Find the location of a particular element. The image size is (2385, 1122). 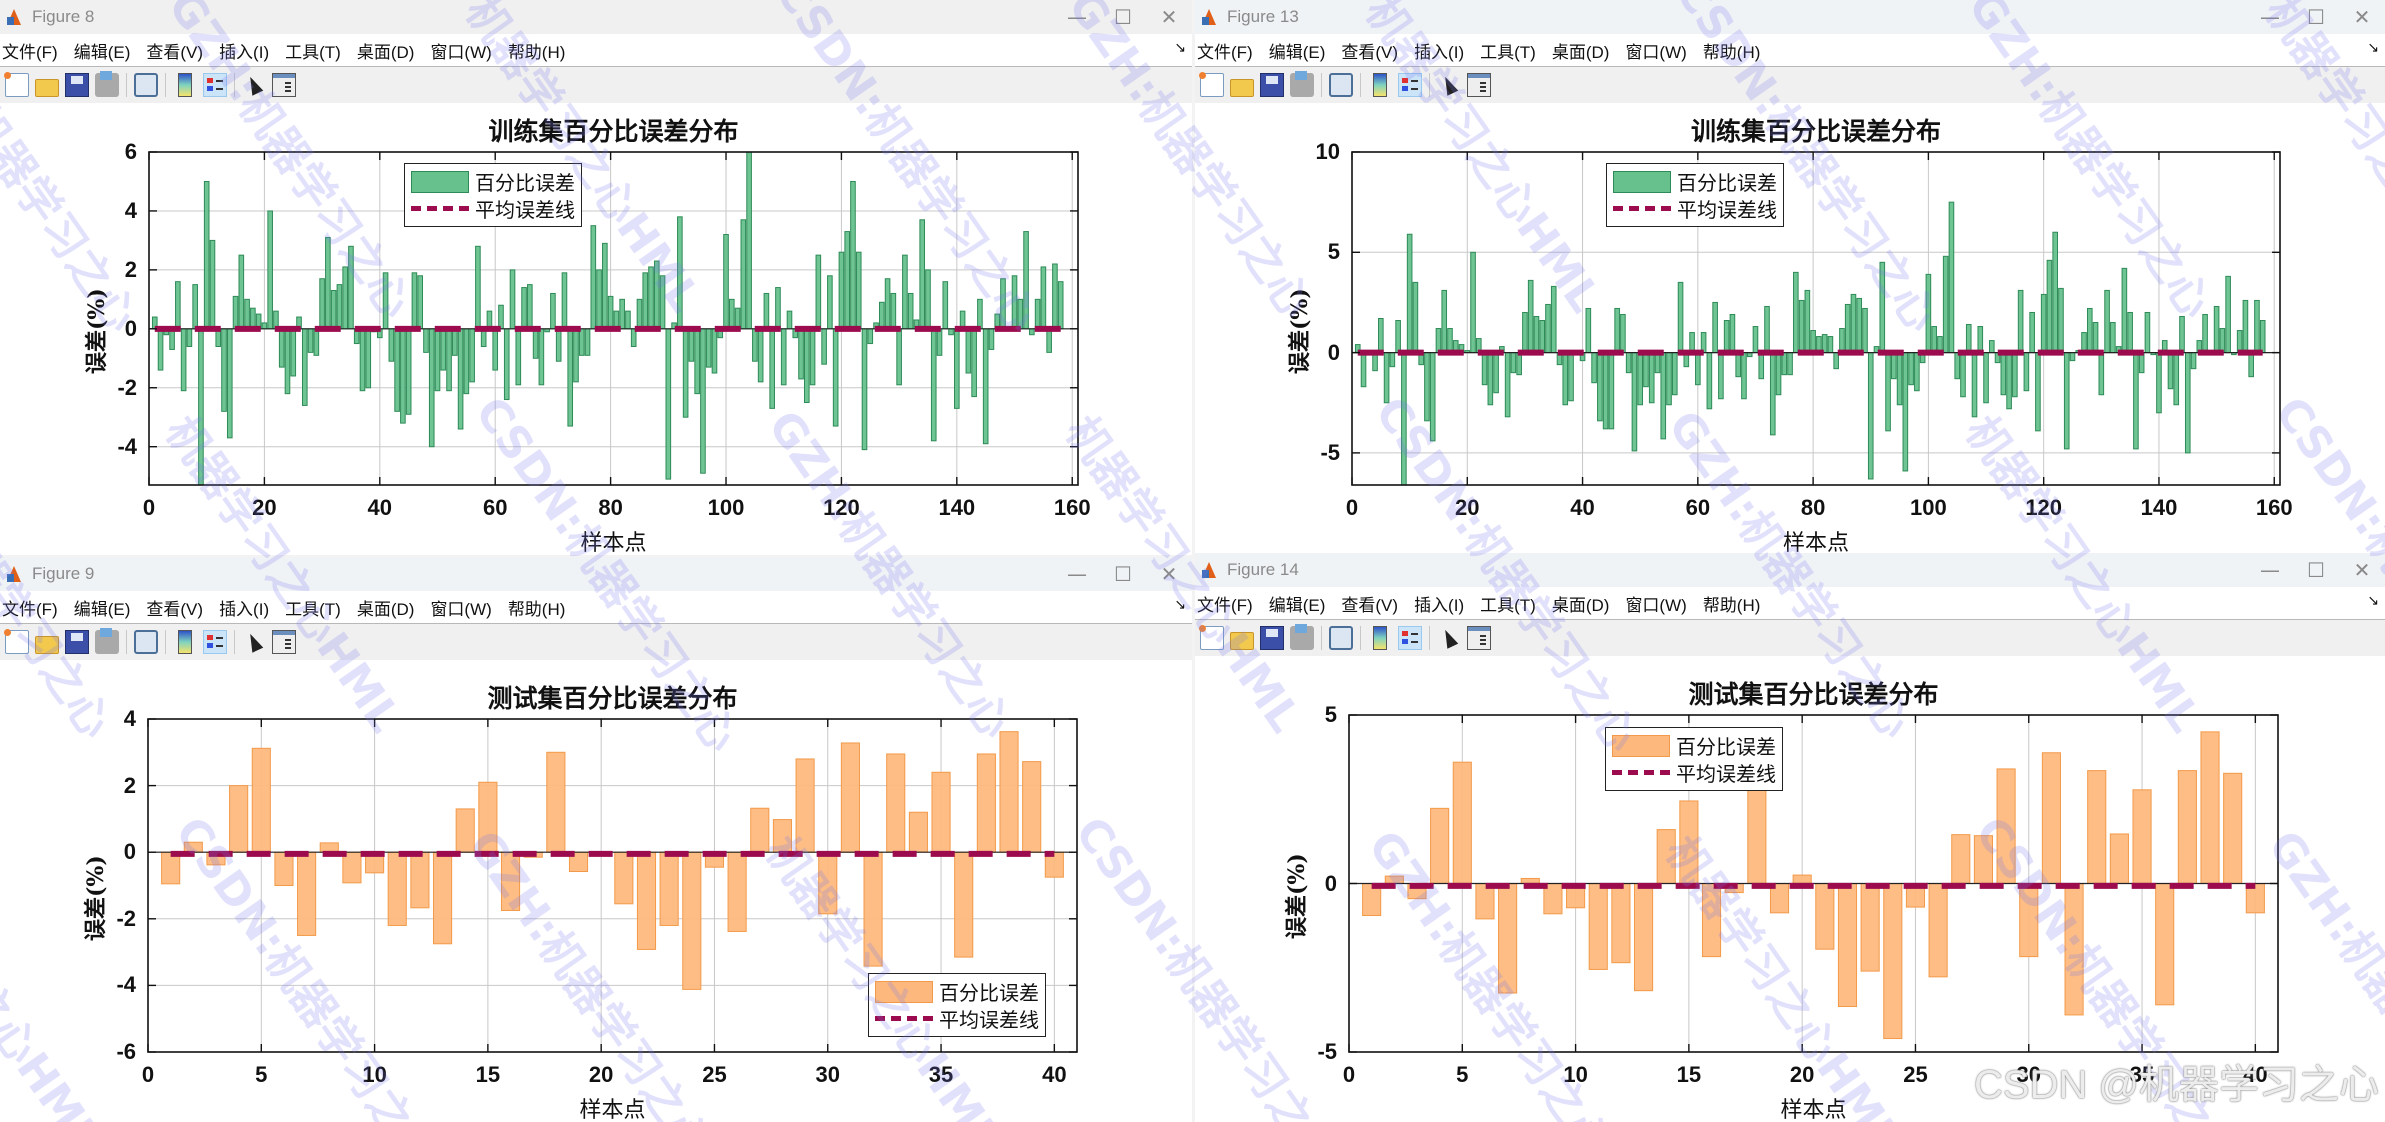

title-bar: Figure 8 — ☐ ✕ is located at coordinates (596, 17).